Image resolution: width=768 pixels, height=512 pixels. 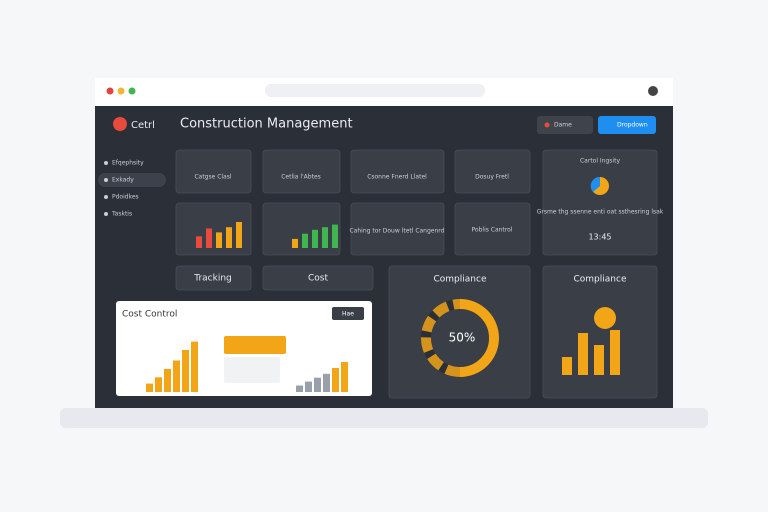 I want to click on worker-icon, so click(x=605, y=318).